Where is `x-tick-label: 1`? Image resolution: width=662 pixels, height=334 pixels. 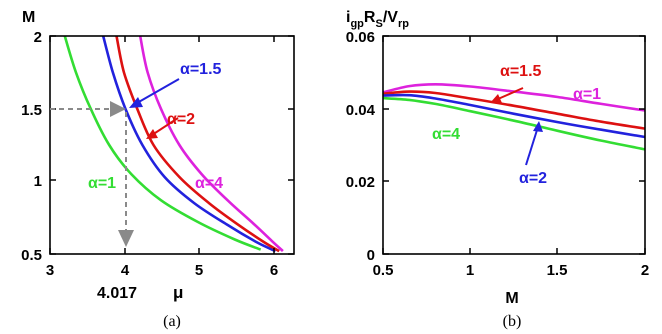
x-tick-label: 1 is located at coordinates (470, 270).